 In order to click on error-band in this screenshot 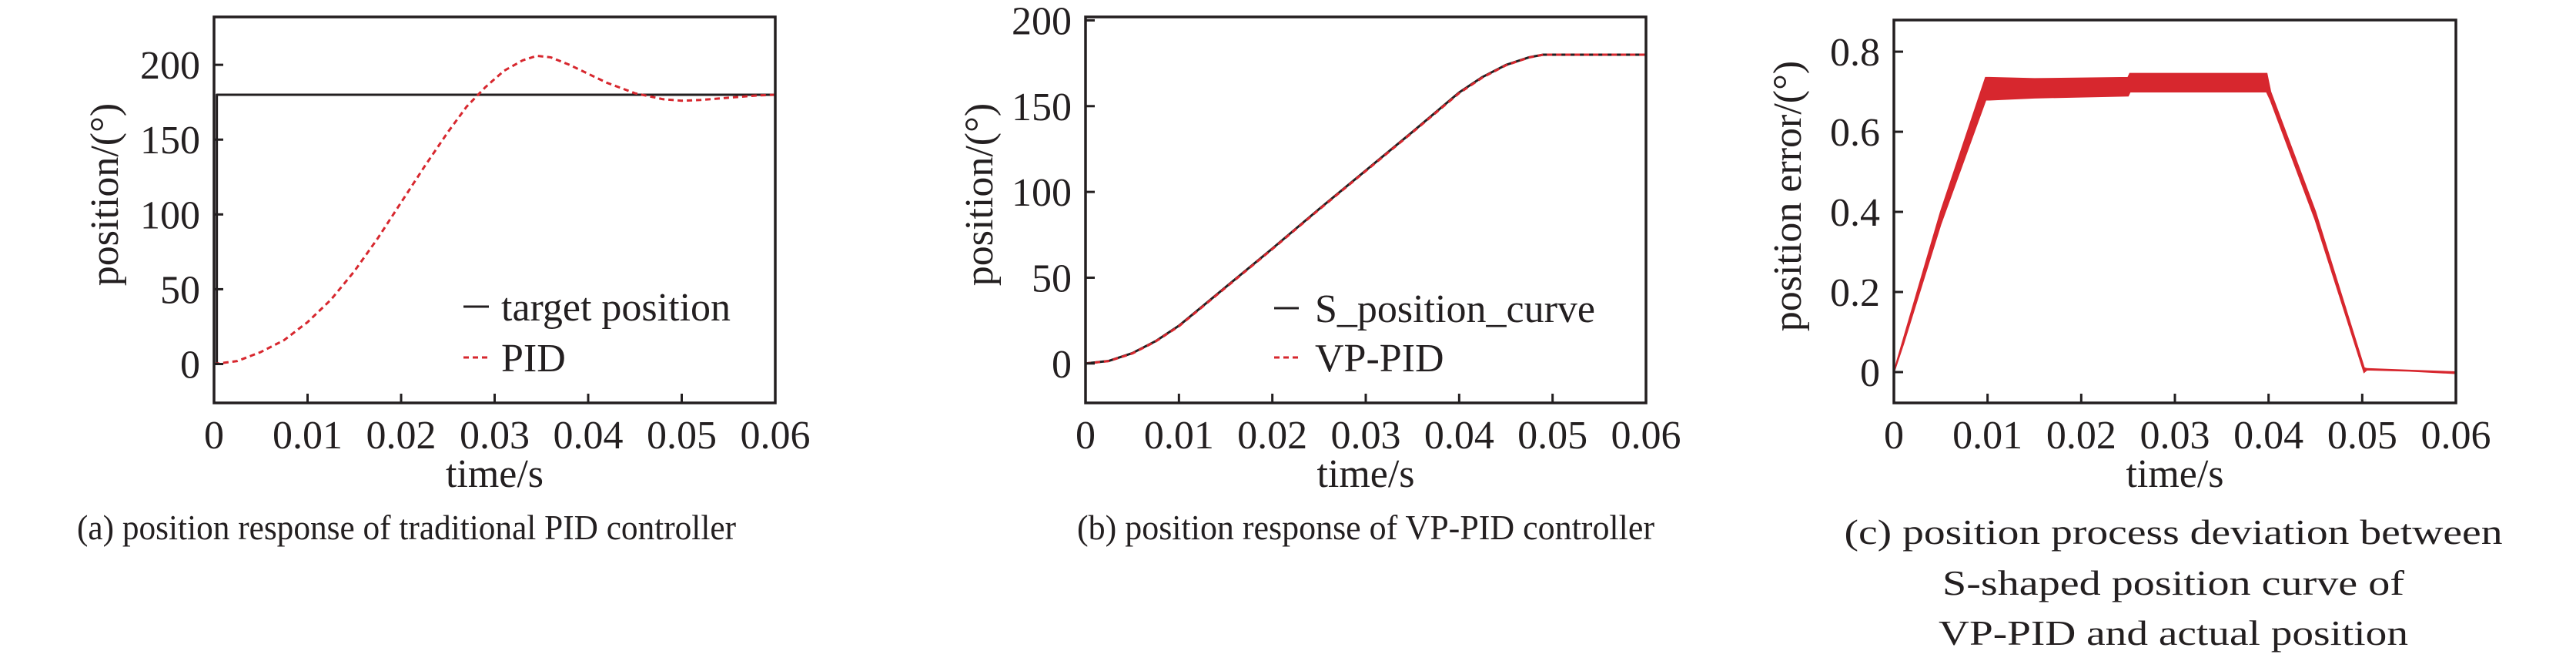, I will do `click(2175, 223)`.